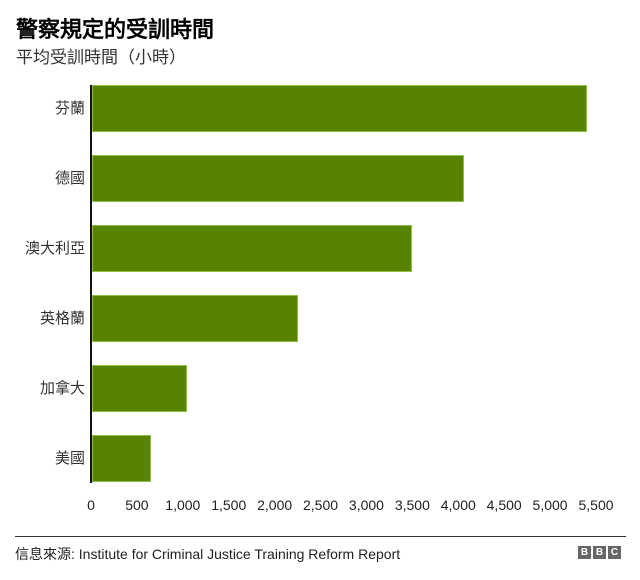 The height and width of the screenshot is (580, 640). What do you see at coordinates (115, 29) in the screenshot?
I see `chart-title: 警察規定的受訓時間` at bounding box center [115, 29].